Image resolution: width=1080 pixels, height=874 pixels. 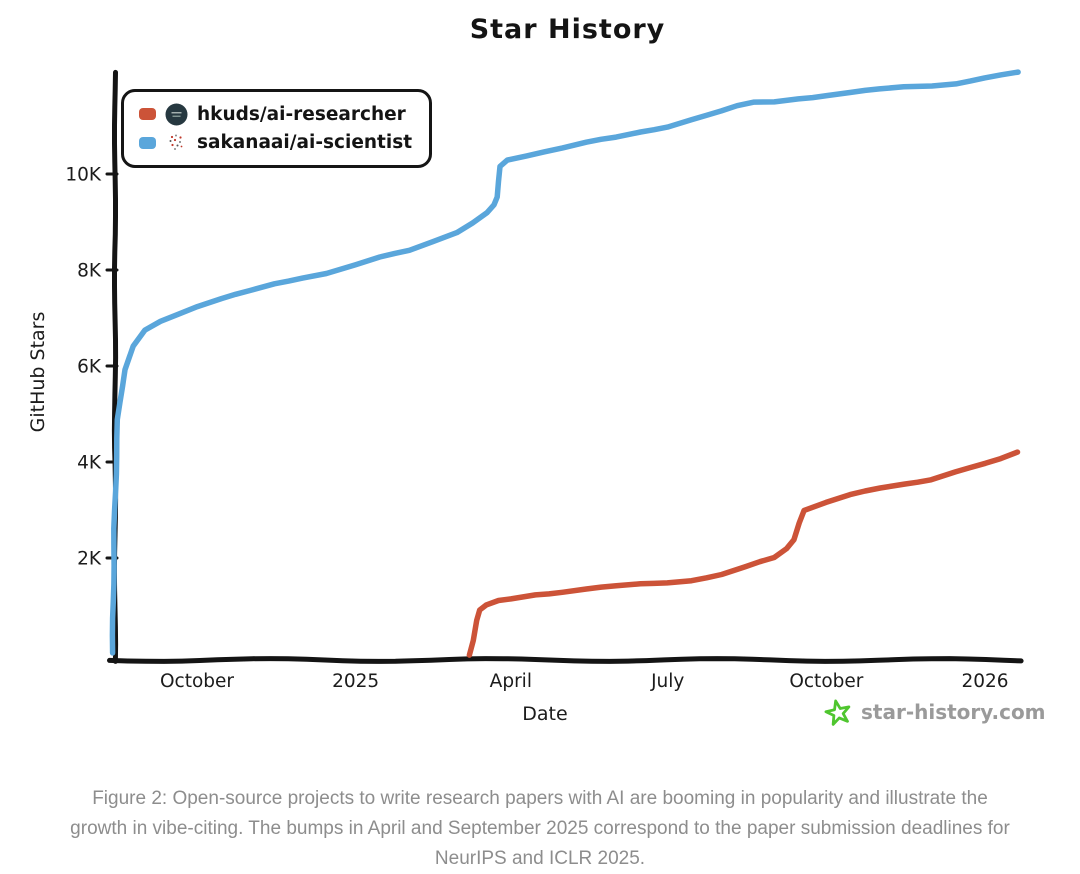 What do you see at coordinates (355, 681) in the screenshot?
I see `x-tick-label: 2025` at bounding box center [355, 681].